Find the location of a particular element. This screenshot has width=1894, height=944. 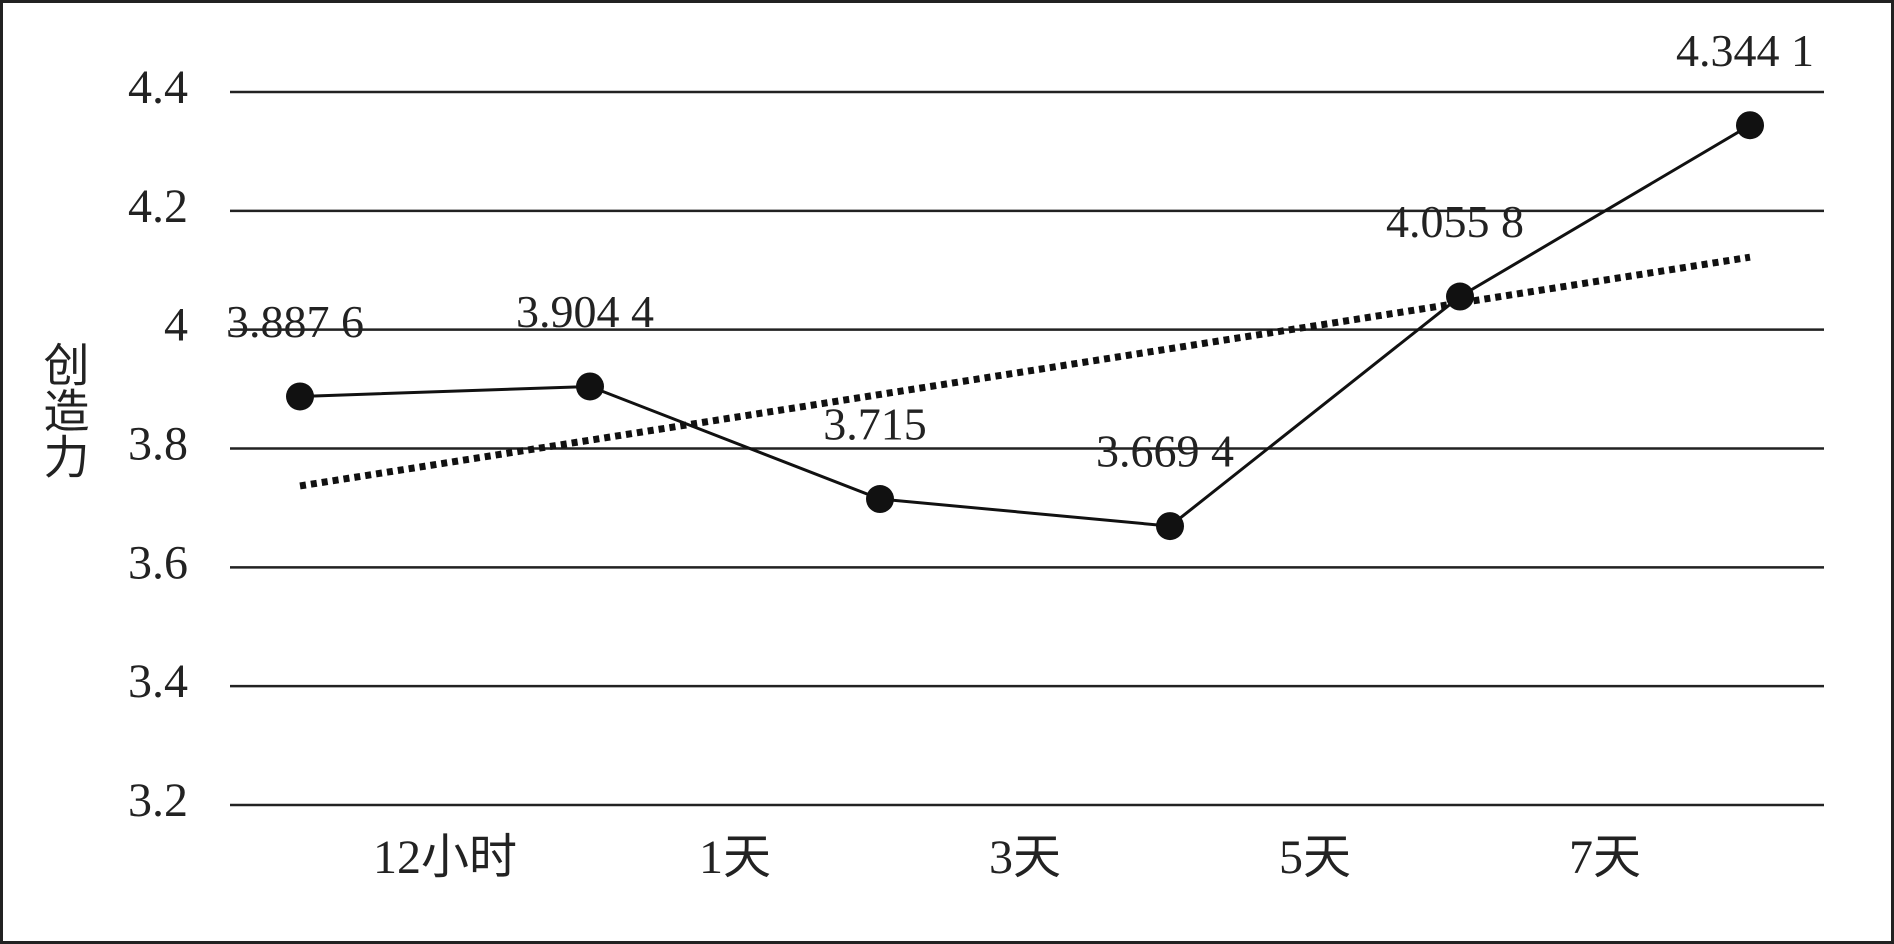

y-tick-label: 3.2 is located at coordinates (158, 800).